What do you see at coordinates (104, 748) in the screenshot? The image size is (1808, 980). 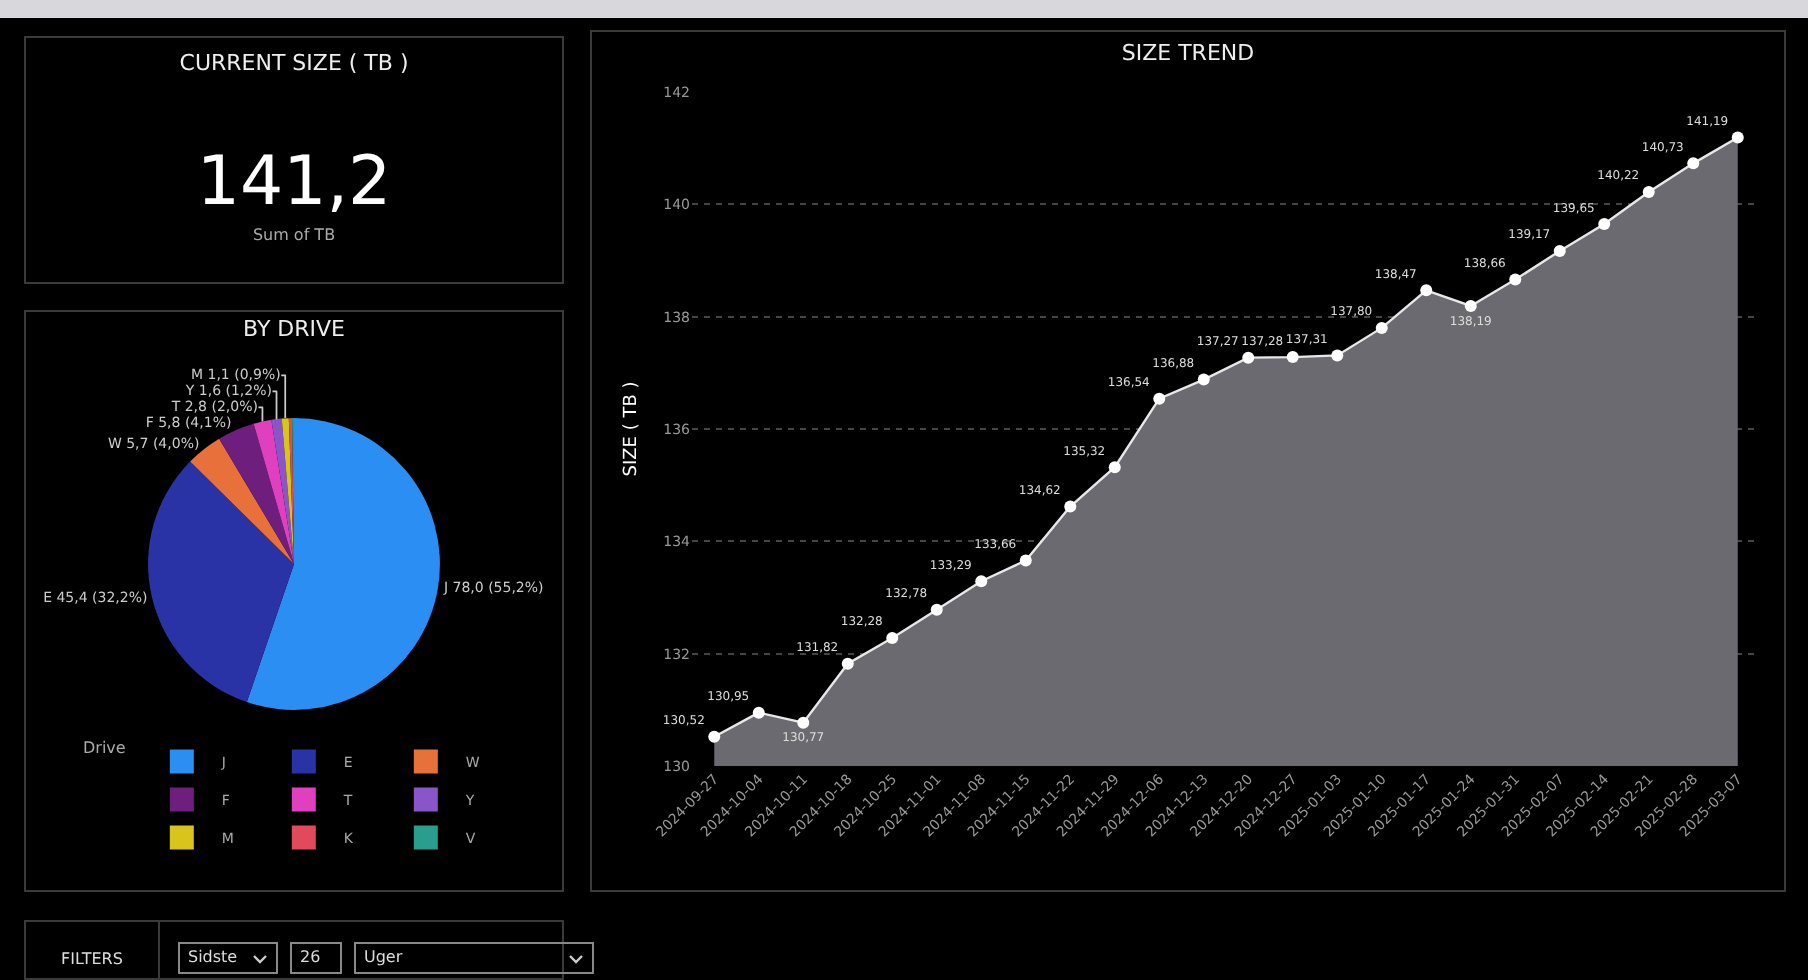 I see `legend-title: Drive` at bounding box center [104, 748].